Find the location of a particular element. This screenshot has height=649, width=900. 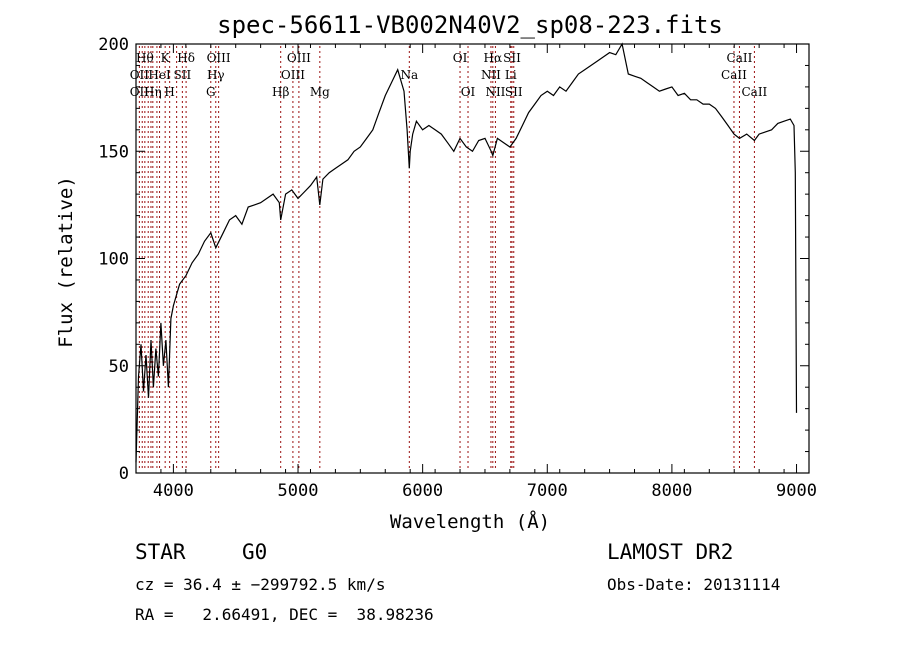

line-label: Hθ is located at coordinates (145, 58).